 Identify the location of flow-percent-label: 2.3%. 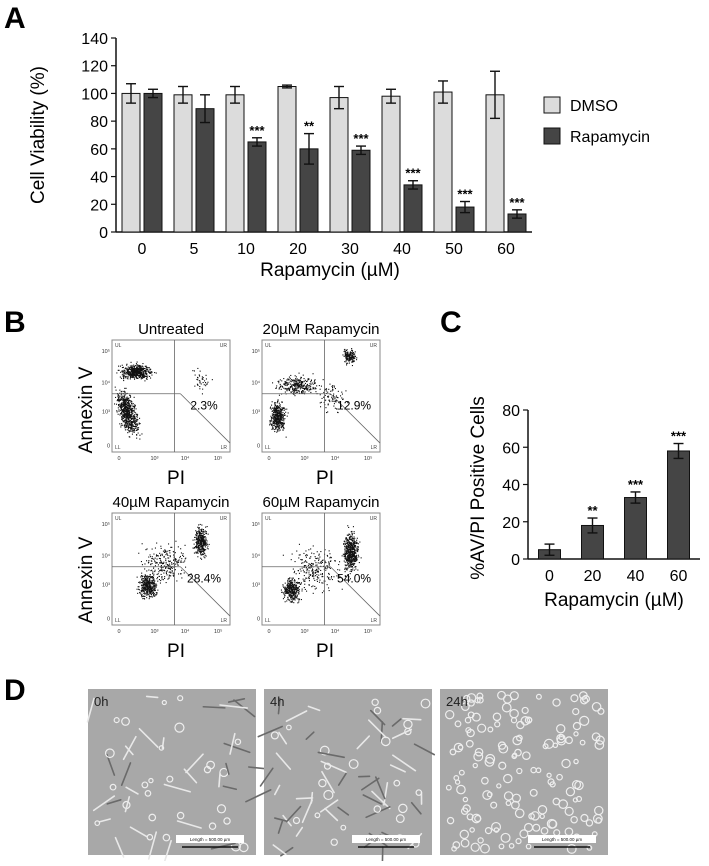
(204, 405).